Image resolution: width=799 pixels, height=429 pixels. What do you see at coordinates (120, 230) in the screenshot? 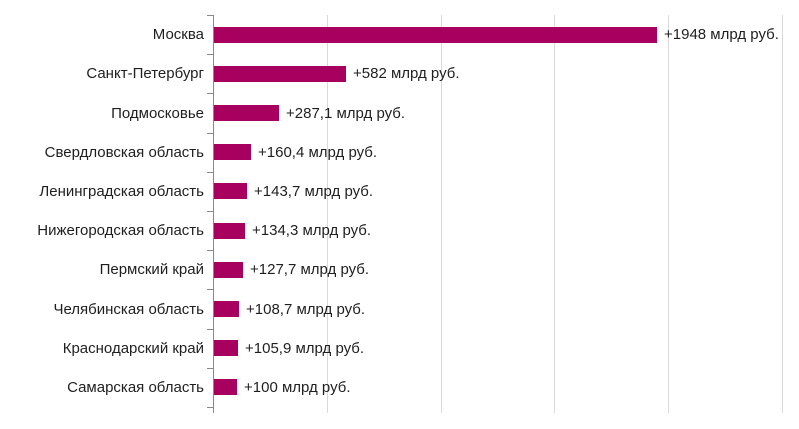
I see `category-label: Нижегородская область` at bounding box center [120, 230].